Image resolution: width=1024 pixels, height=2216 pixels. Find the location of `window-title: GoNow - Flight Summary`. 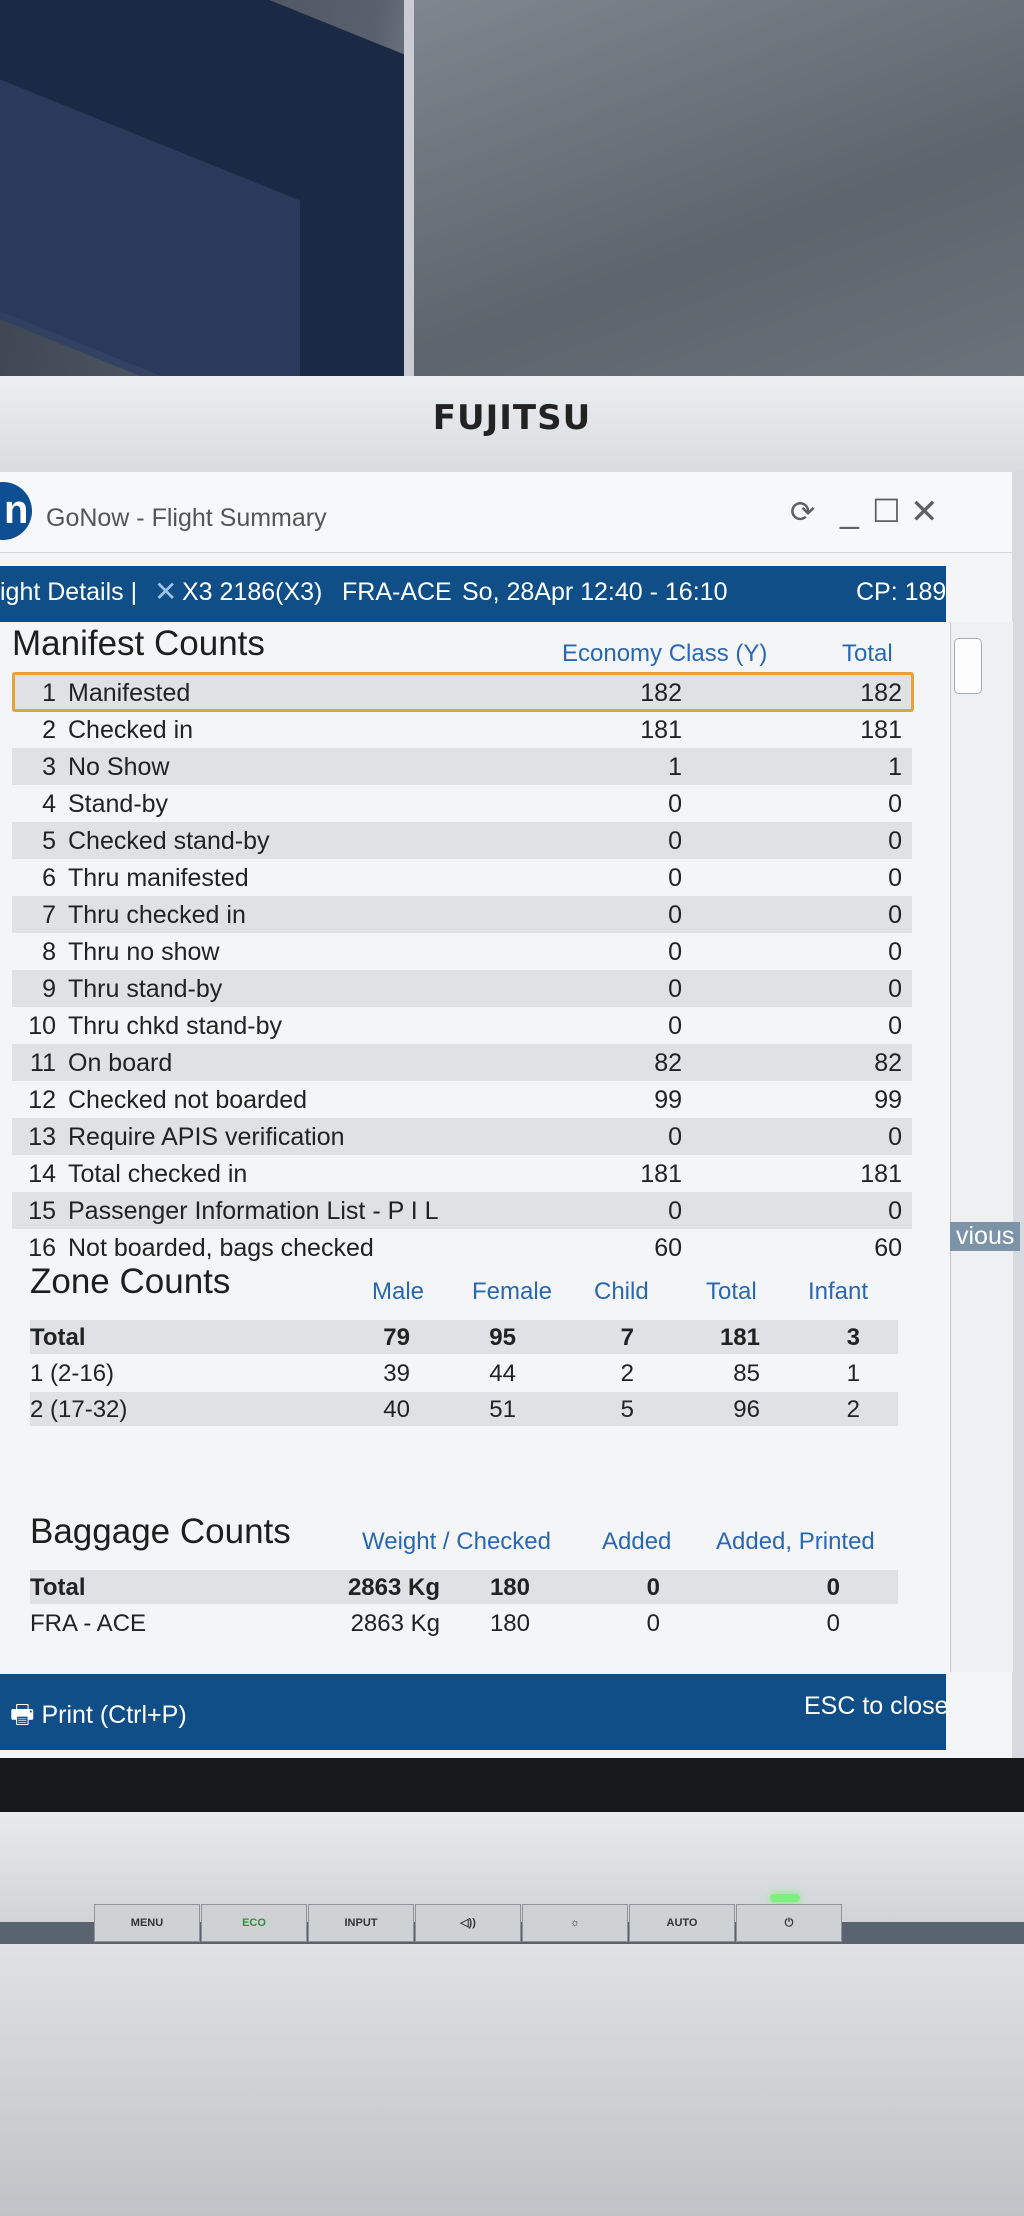

window-title: GoNow - Flight Summary is located at coordinates (186, 518).